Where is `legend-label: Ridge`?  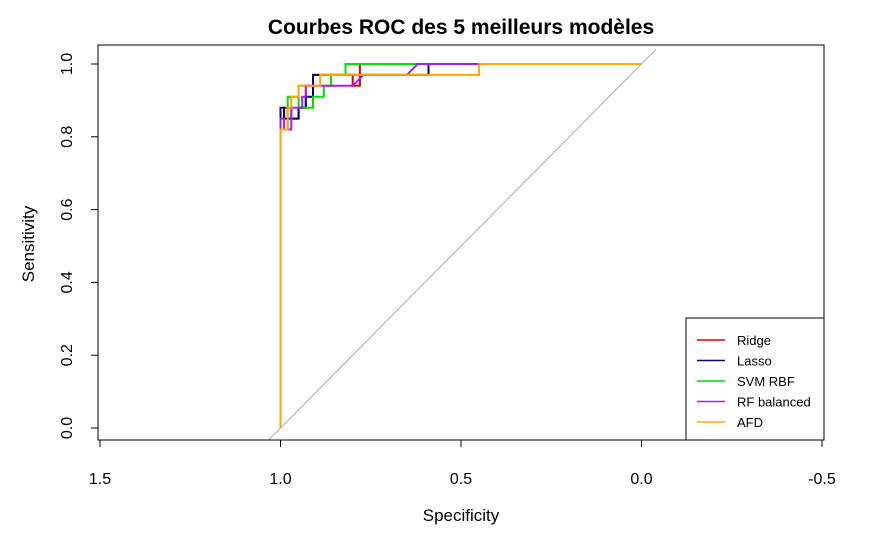 legend-label: Ridge is located at coordinates (754, 340).